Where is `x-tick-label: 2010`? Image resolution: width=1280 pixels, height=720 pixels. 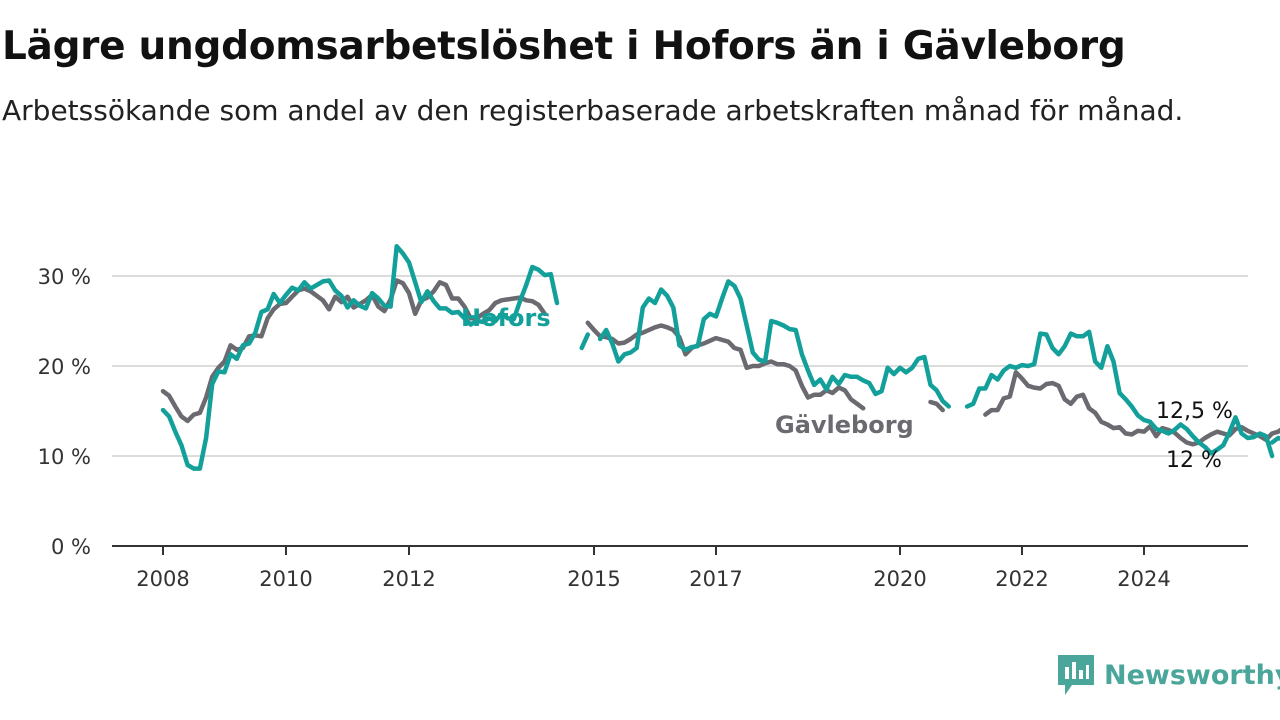
x-tick-label: 2010 is located at coordinates (285, 579).